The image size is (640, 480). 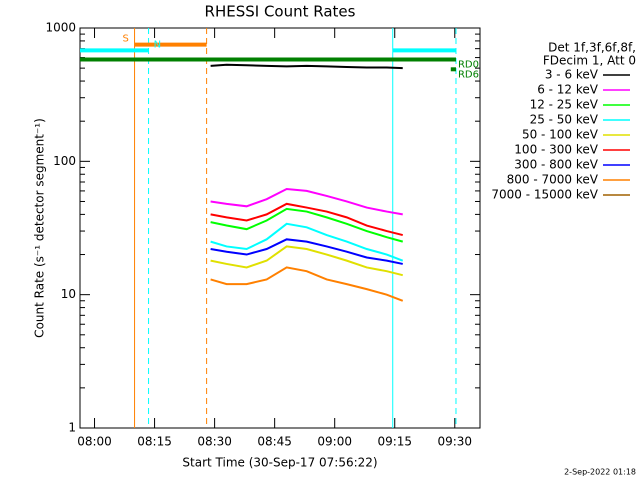 I want to click on y-axis-label: Count Rate (s⁻¹ detector segment⁻¹), so click(x=40, y=228).